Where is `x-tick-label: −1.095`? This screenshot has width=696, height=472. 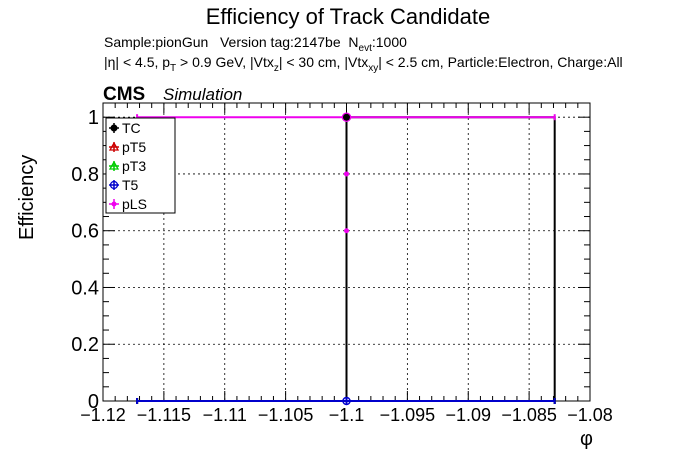
x-tick-label: −1.095 is located at coordinates (408, 415).